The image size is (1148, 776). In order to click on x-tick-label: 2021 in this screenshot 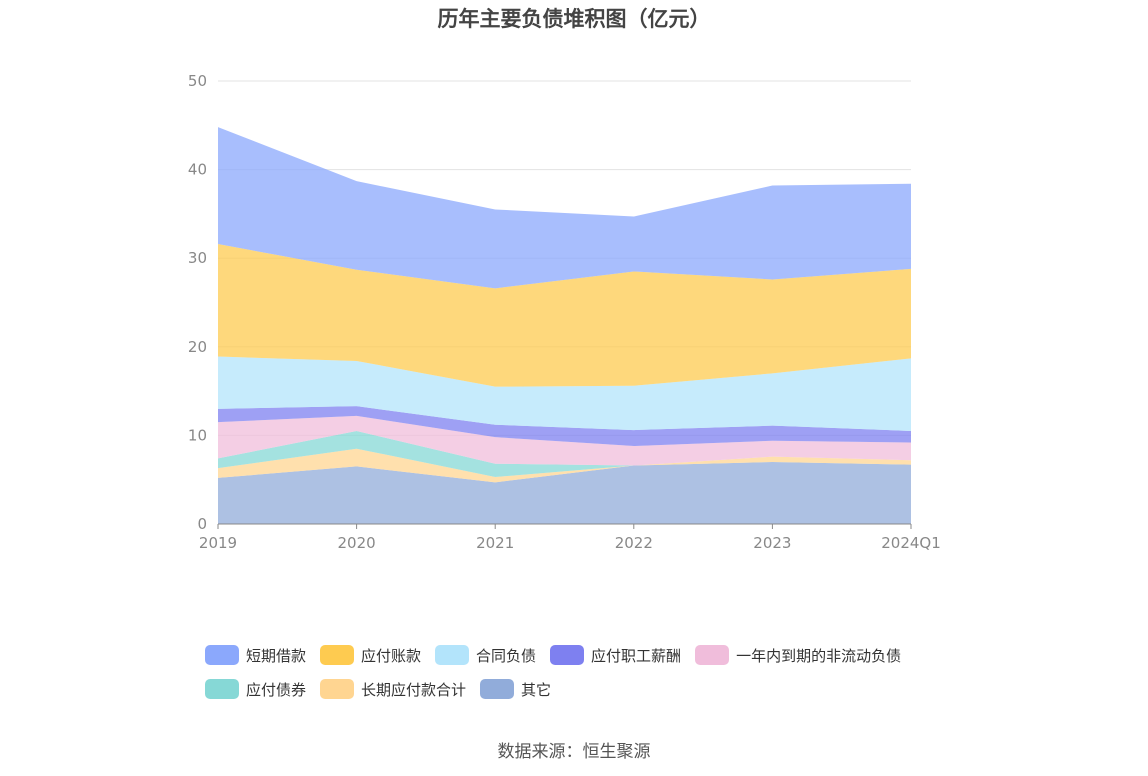, I will do `click(495, 543)`.